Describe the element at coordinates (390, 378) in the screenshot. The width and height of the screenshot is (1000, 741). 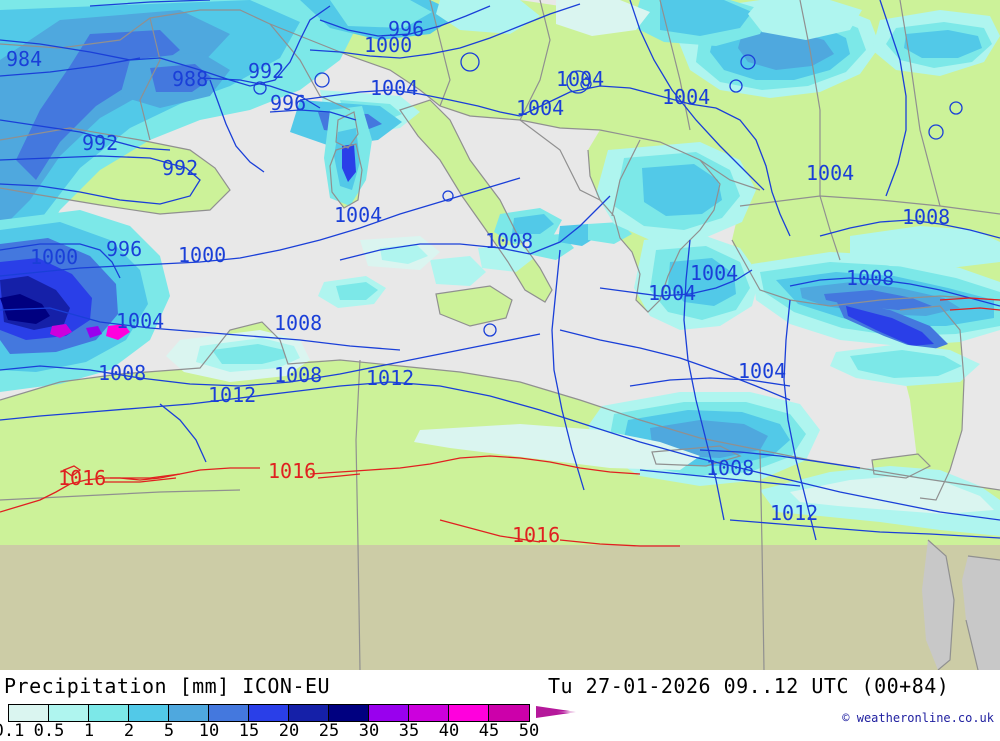
I see `isobar-label-1012-27: 1012` at that location.